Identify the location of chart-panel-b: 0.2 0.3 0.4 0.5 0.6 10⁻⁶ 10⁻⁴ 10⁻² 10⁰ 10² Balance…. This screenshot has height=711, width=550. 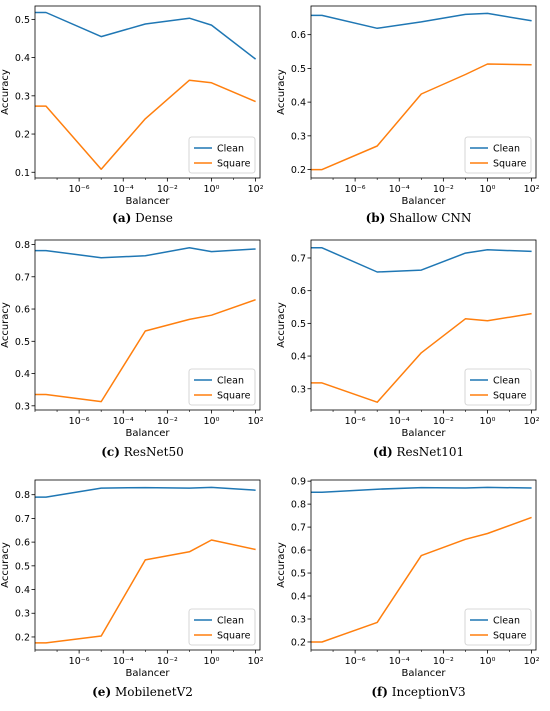
(408, 115).